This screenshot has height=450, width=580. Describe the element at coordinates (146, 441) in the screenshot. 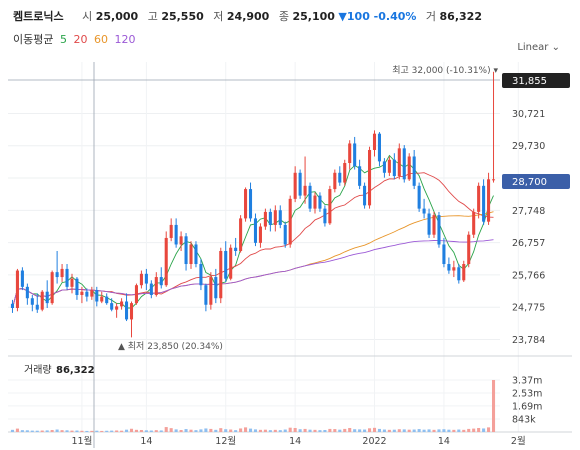

I see `x-tick-label: 14` at that location.